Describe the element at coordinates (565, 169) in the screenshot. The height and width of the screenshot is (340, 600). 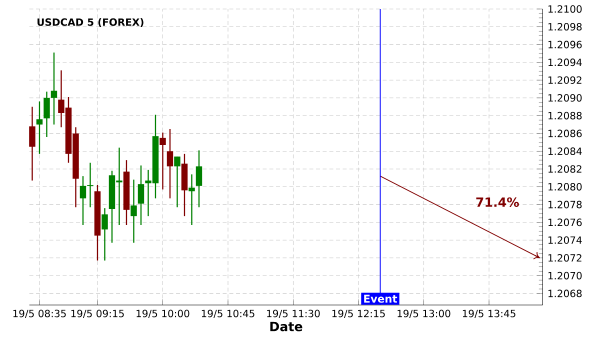
I see `y-tick-label: 1.2082` at that location.